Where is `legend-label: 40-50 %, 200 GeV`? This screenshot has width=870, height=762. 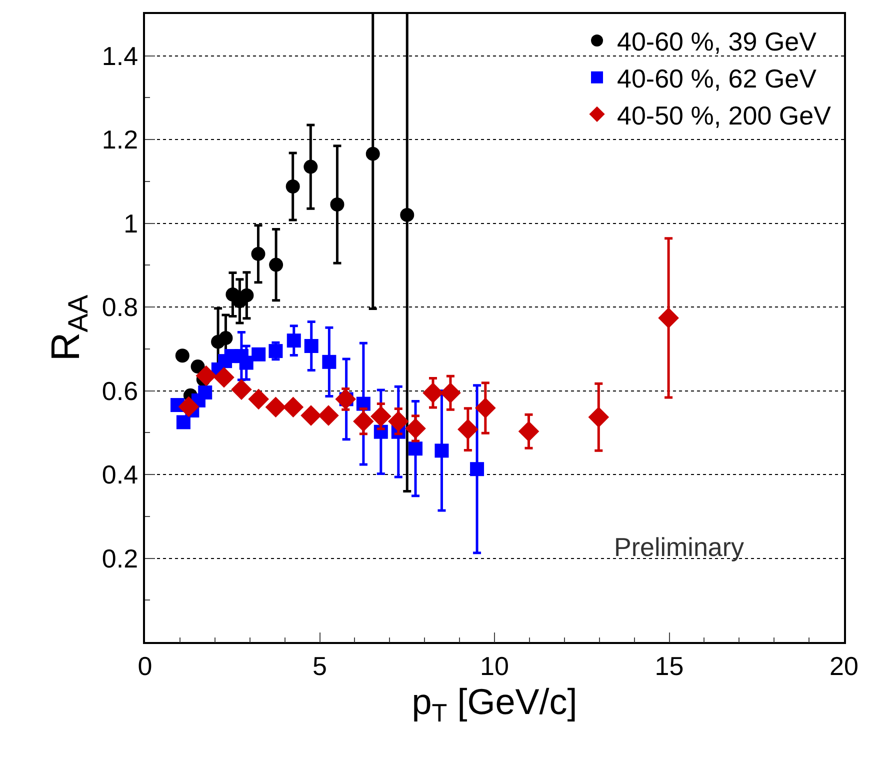
legend-label: 40-50 %, 200 GeV is located at coordinates (724, 115).